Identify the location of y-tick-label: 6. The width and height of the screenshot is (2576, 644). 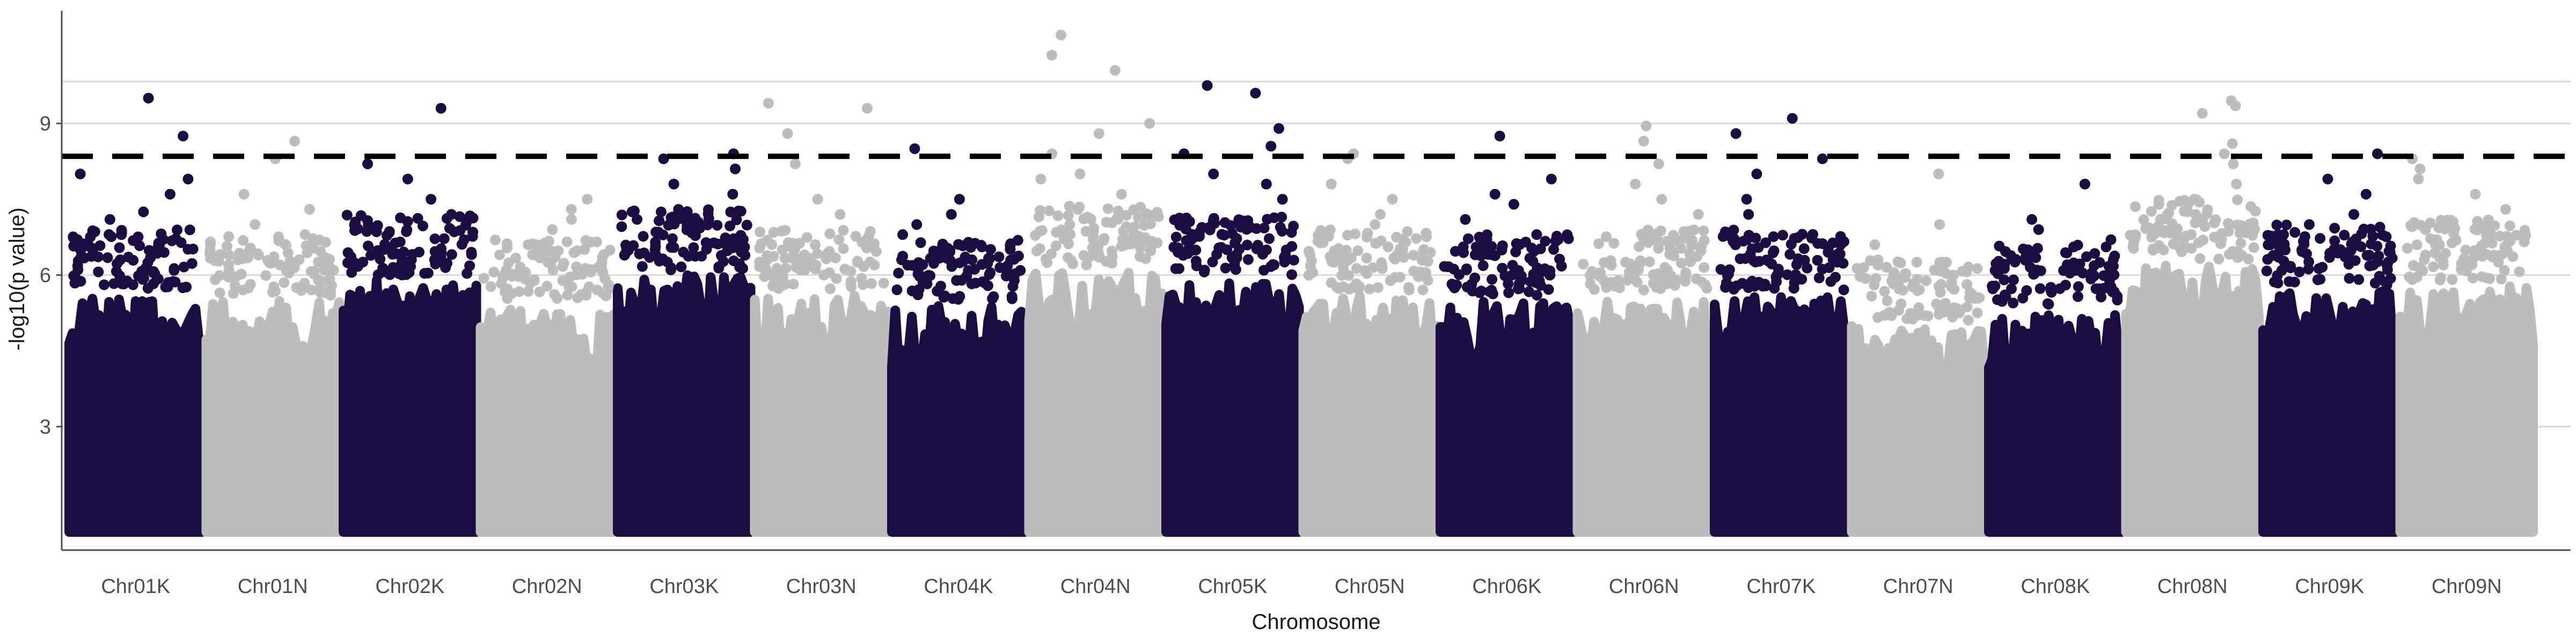
(45, 276).